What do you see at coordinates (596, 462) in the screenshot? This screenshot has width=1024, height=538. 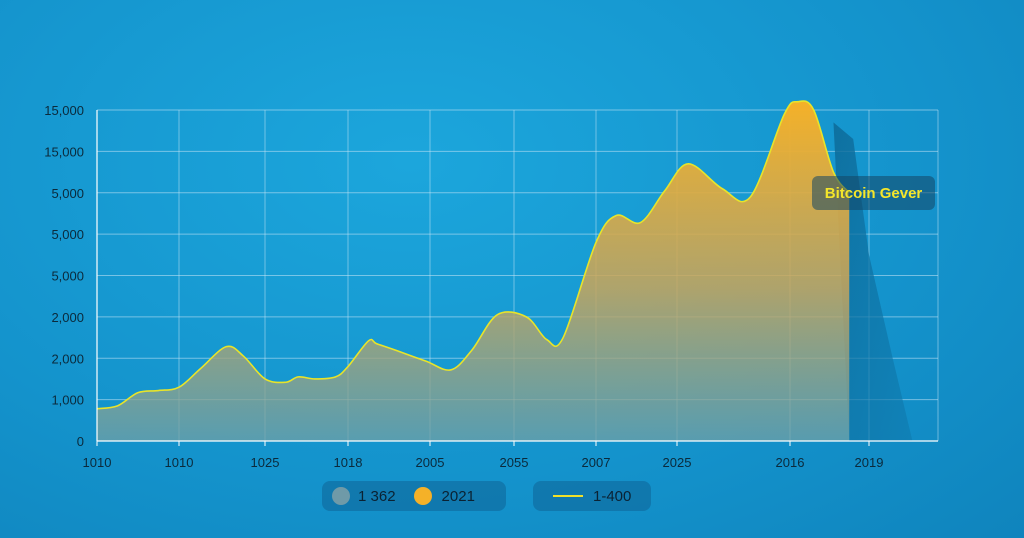 I see `x-tick-label: 2007` at bounding box center [596, 462].